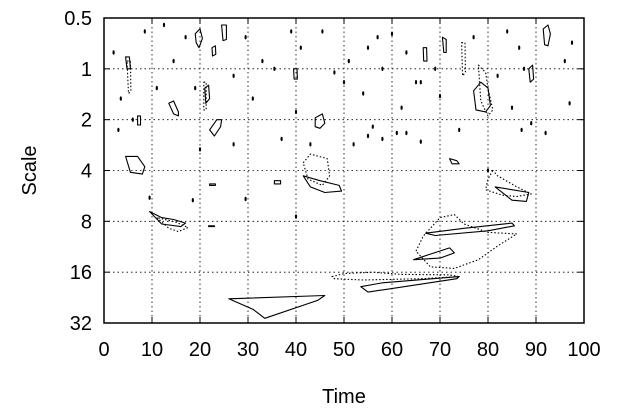  What do you see at coordinates (296, 350) in the screenshot?
I see `x-tick-label: 40` at bounding box center [296, 350].